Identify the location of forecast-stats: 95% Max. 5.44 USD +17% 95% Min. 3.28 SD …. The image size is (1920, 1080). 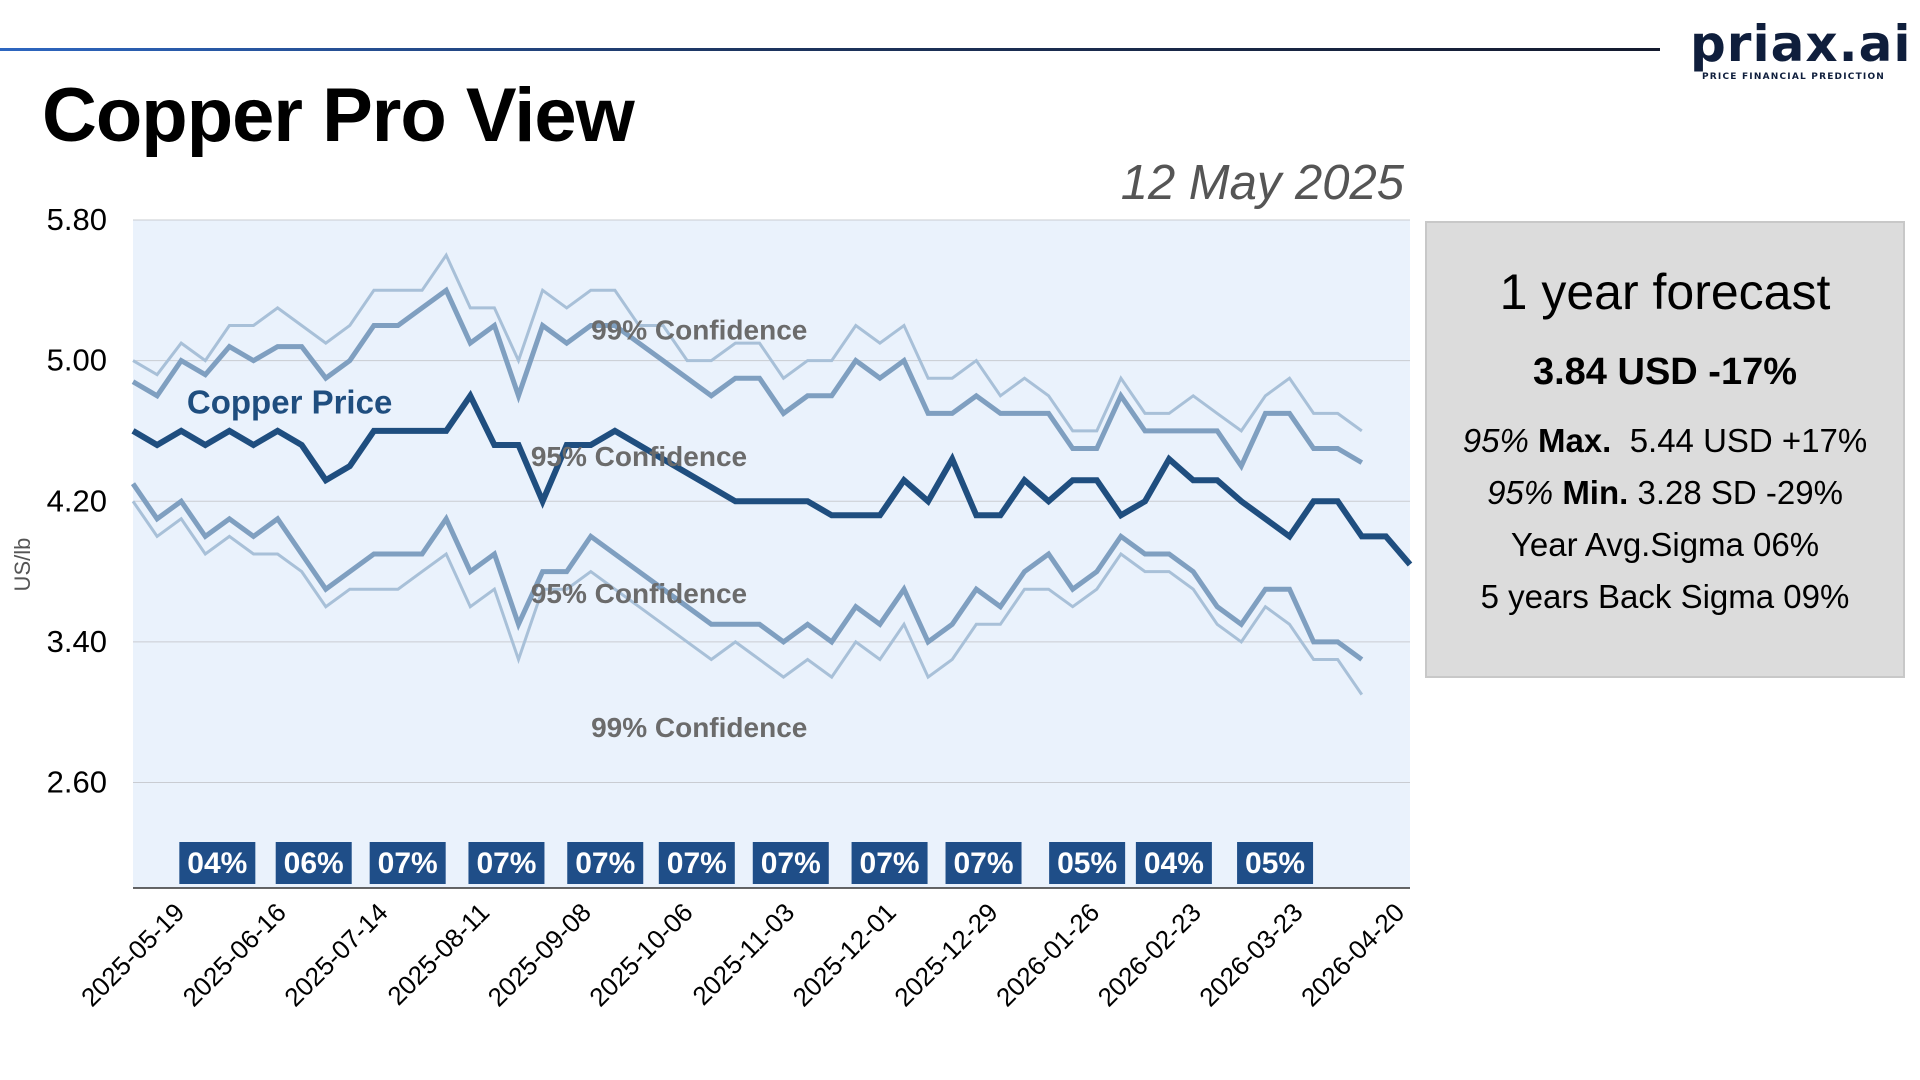
(1665, 519).